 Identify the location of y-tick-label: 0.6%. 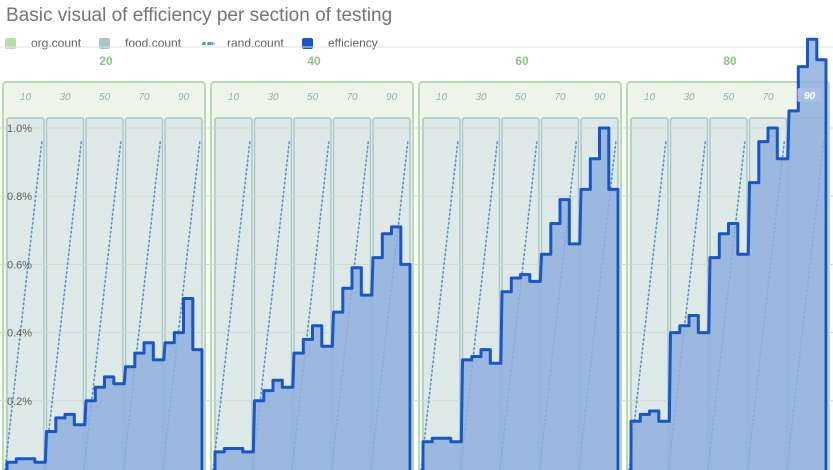
(19, 265).